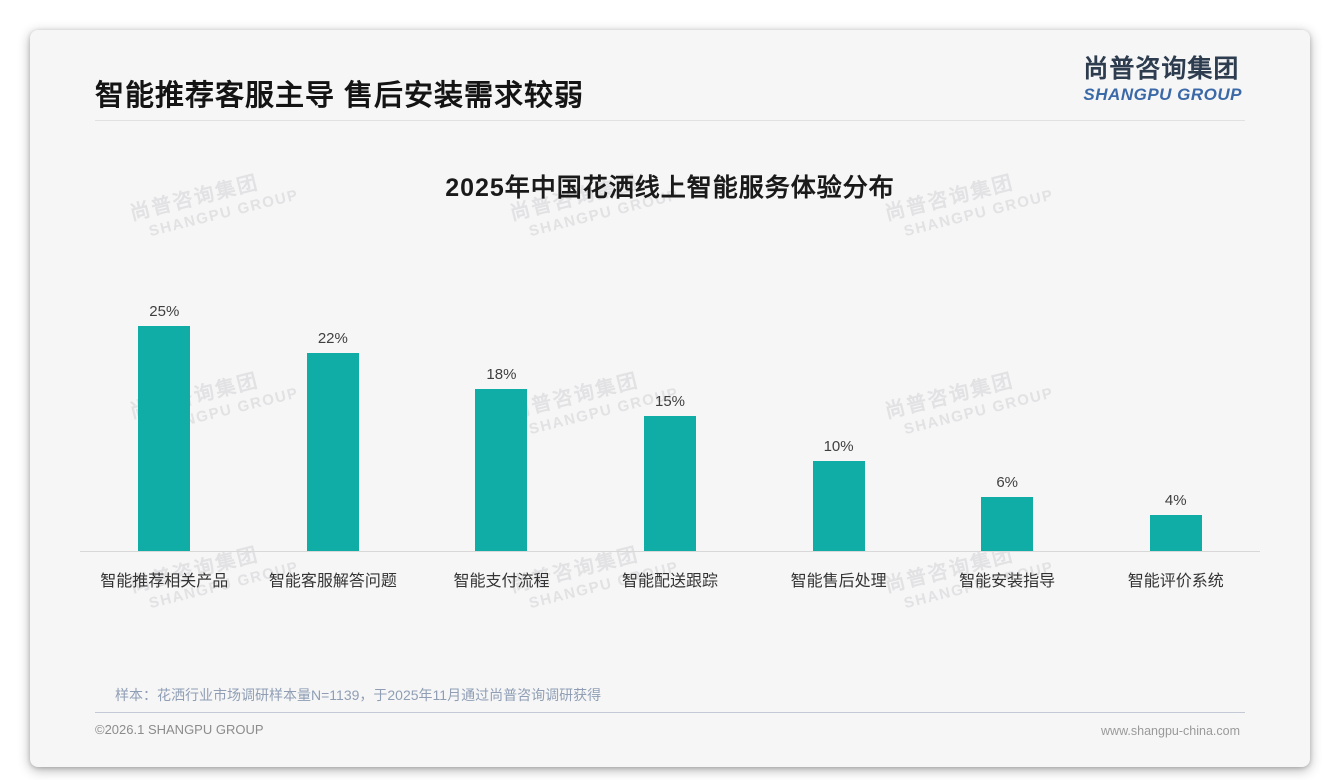 The height and width of the screenshot is (780, 1340). What do you see at coordinates (670, 401) in the screenshot?
I see `bar-value-label: 15%` at bounding box center [670, 401].